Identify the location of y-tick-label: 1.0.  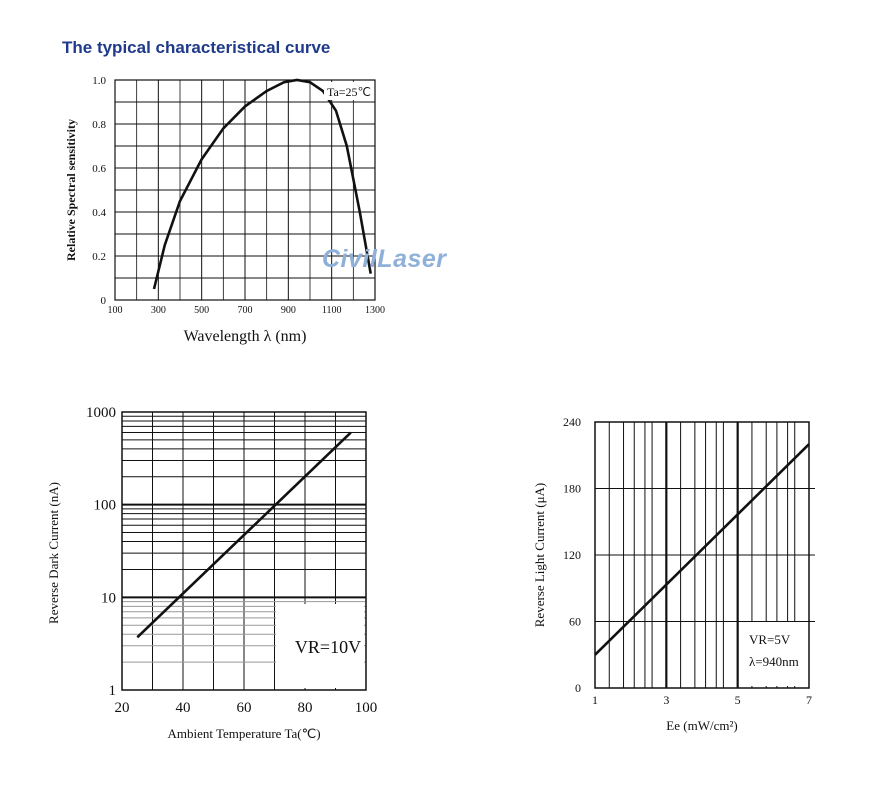
(99, 81).